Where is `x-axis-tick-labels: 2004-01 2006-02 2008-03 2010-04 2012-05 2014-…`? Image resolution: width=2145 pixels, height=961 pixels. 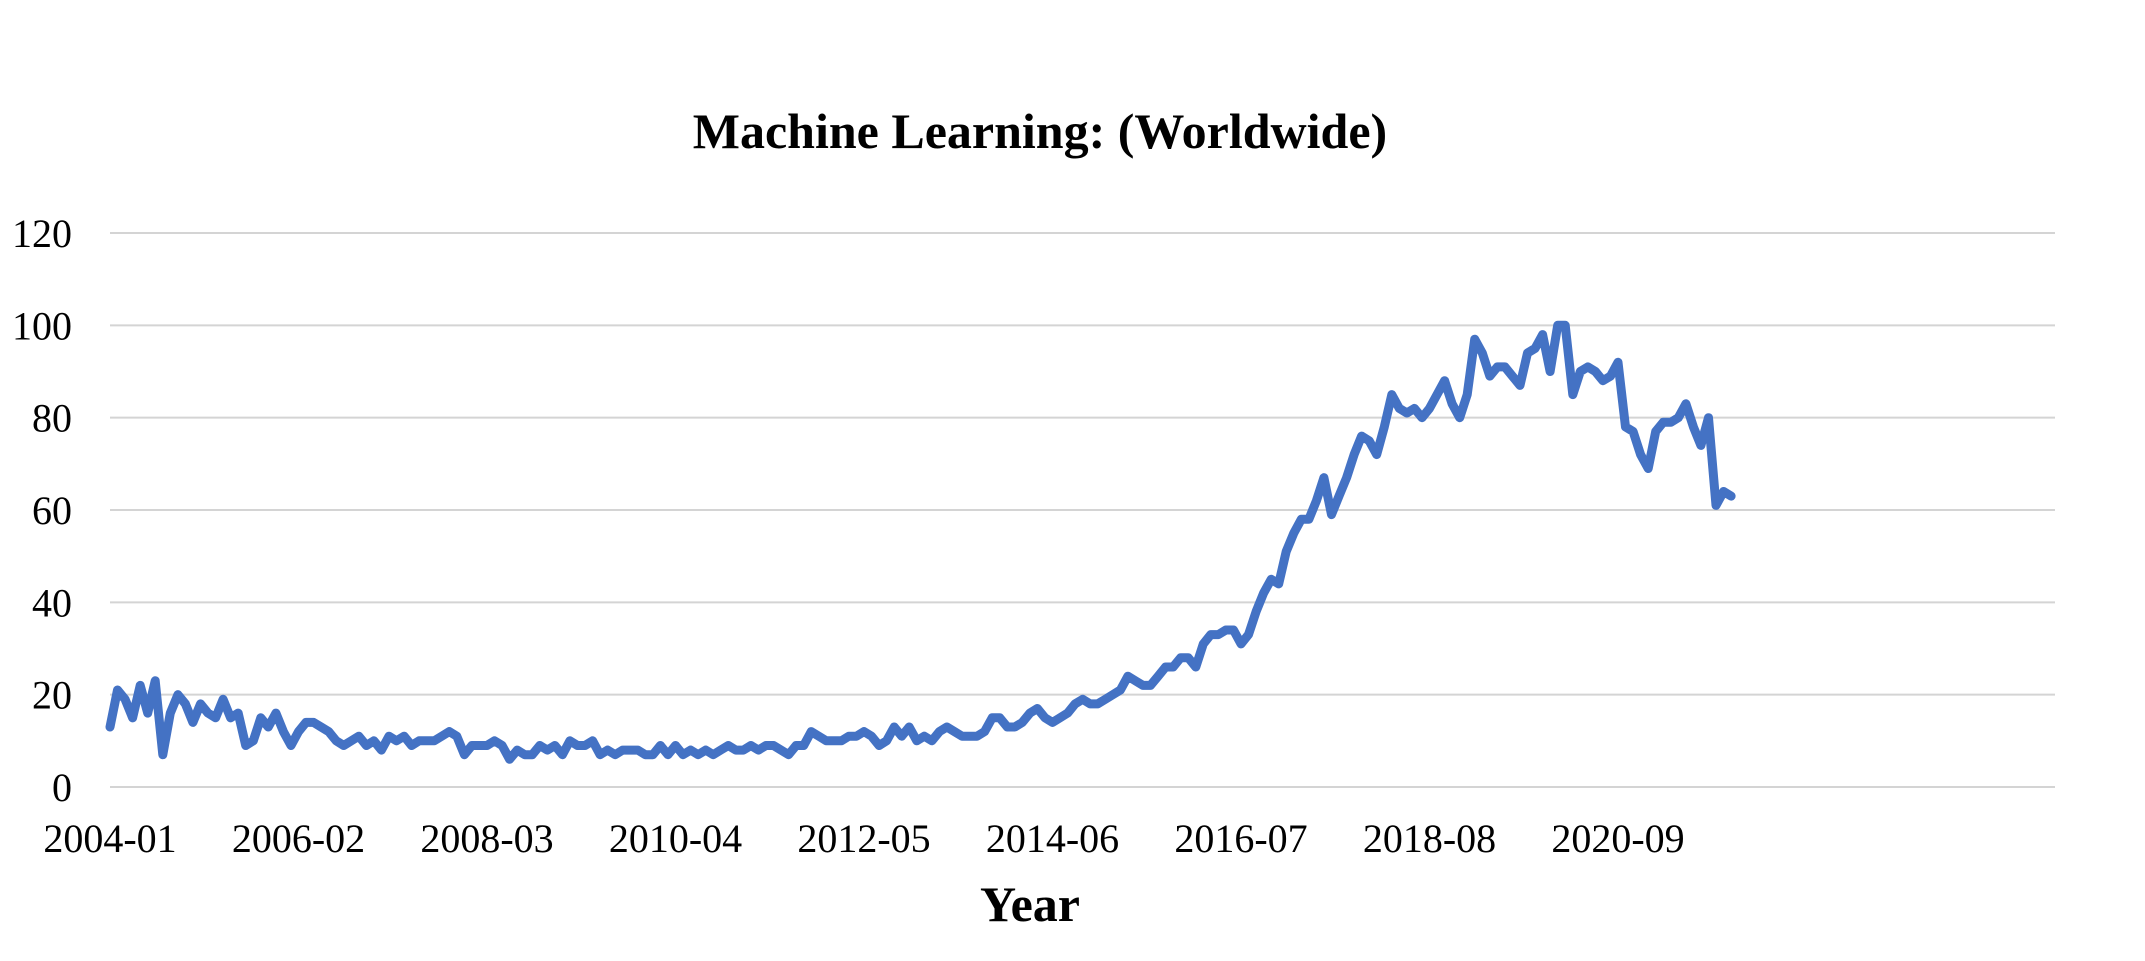 x-axis-tick-labels: 2004-01 2006-02 2008-03 2010-04 2012-05 2014-… is located at coordinates (863, 838).